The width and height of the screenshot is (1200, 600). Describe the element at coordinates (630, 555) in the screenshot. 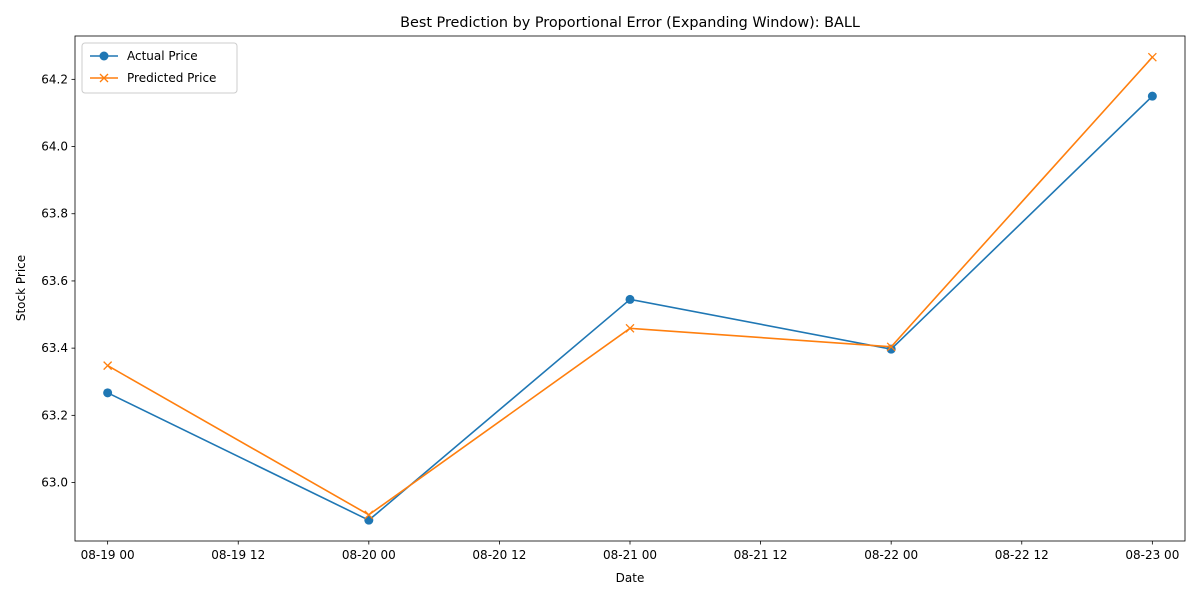

I see `x-tick-label: 08-21 00` at that location.